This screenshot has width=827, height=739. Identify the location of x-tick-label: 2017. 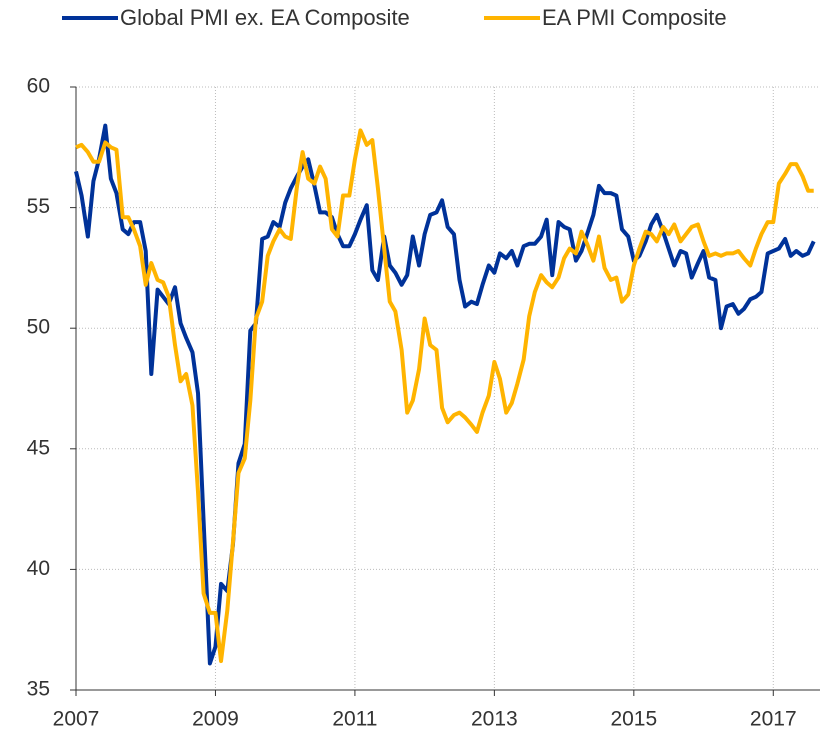
(773, 719).